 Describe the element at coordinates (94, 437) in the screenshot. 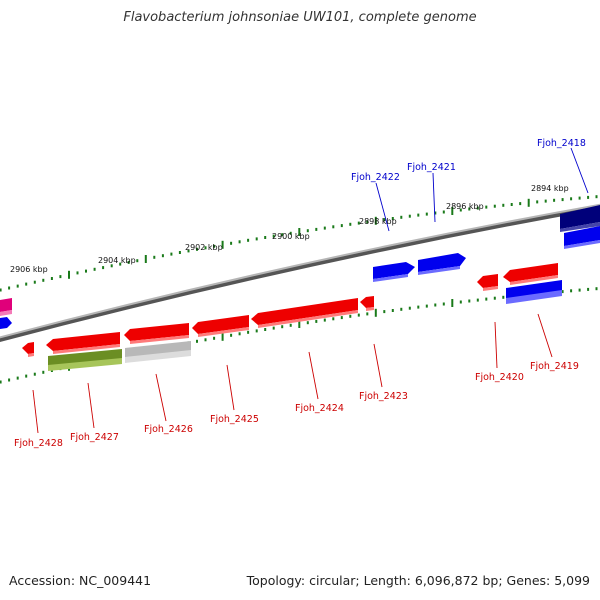

I see `gene-label-Fjoh_2427: Fjoh_2427` at that location.